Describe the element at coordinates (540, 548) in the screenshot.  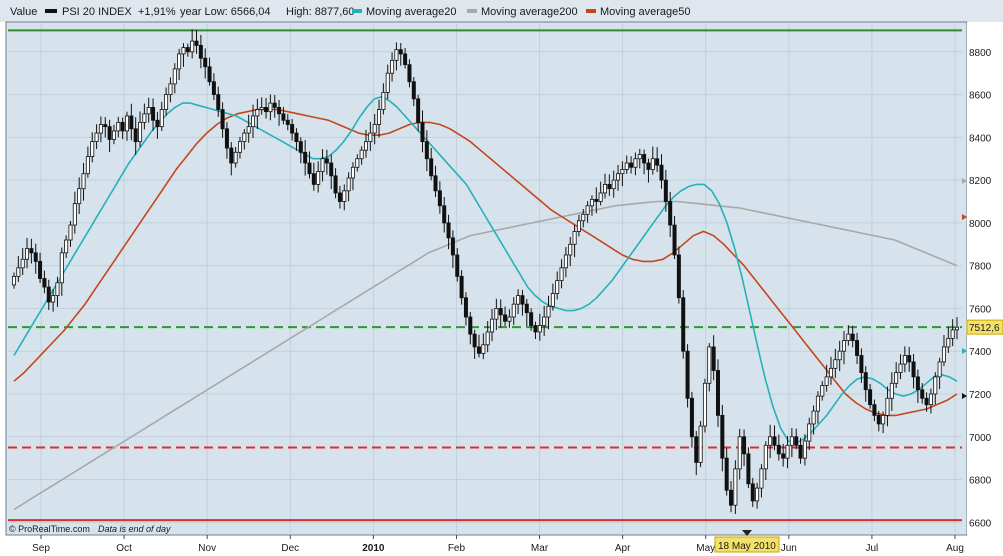
I see `x-tick-label: Mar` at that location.